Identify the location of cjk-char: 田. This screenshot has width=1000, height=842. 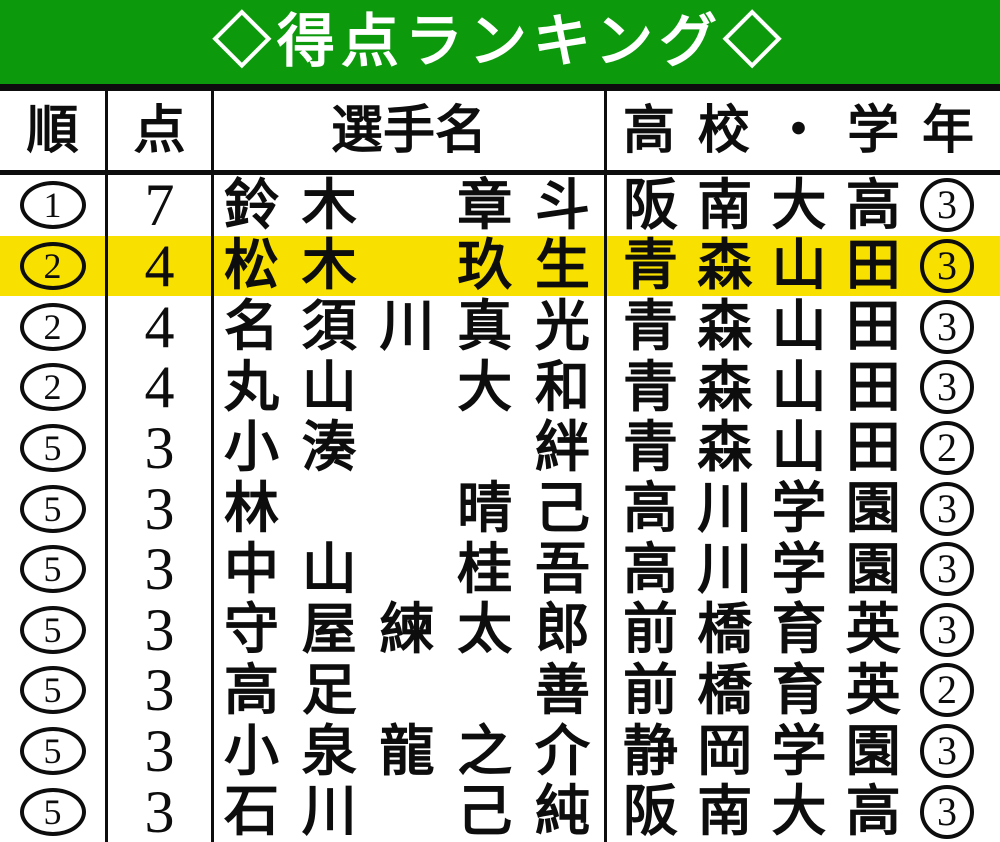
(873, 326).